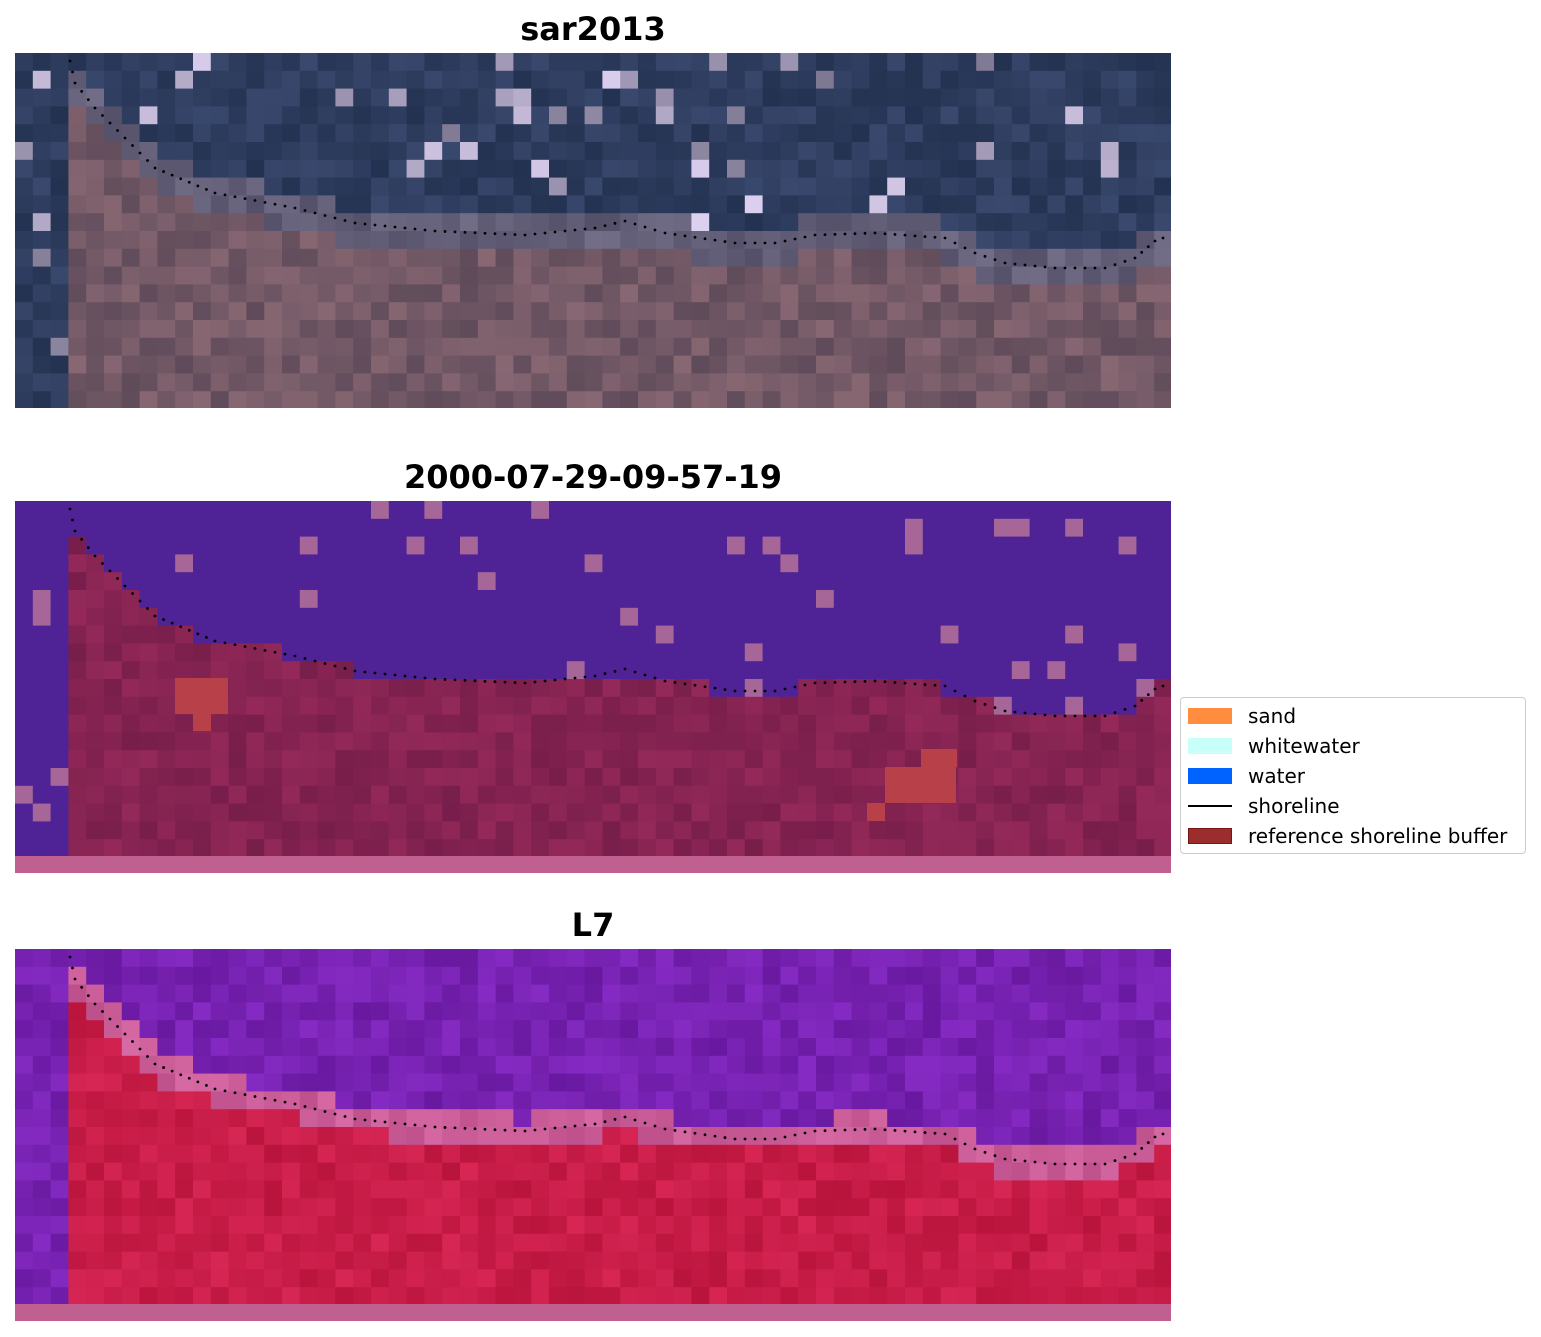 The width and height of the screenshot is (1541, 1337). I want to click on sand-swatch, so click(1210, 716).